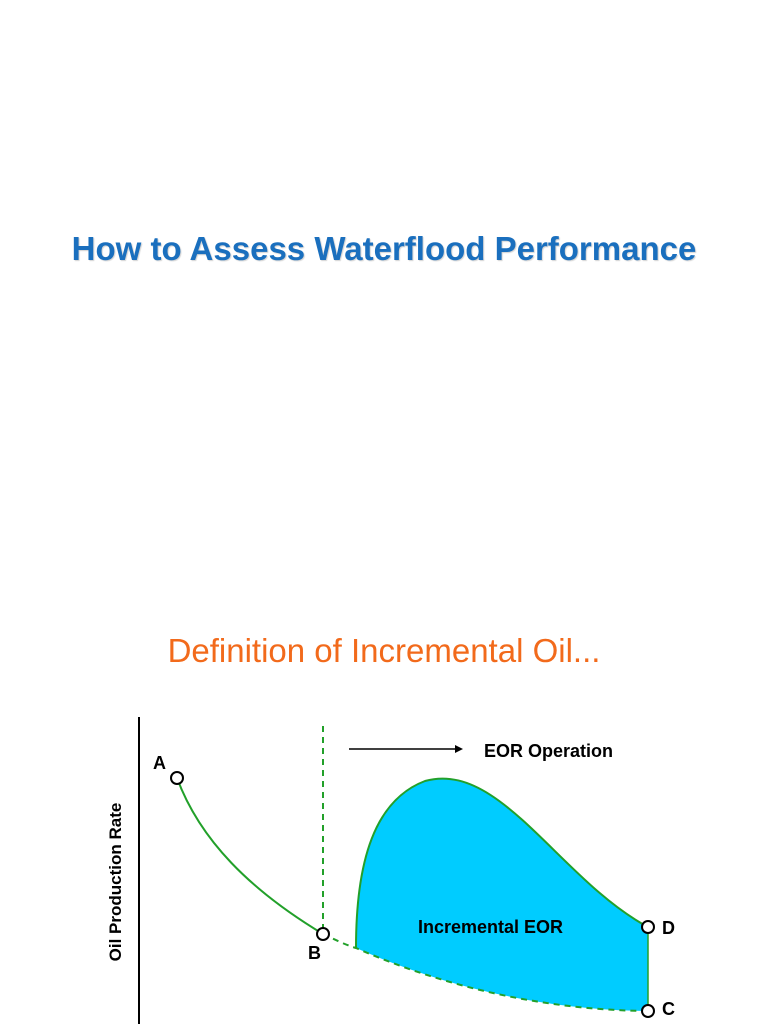 The width and height of the screenshot is (768, 1024). Describe the element at coordinates (548, 751) in the screenshot. I see `eor-operation-label: EOR Operation` at that location.